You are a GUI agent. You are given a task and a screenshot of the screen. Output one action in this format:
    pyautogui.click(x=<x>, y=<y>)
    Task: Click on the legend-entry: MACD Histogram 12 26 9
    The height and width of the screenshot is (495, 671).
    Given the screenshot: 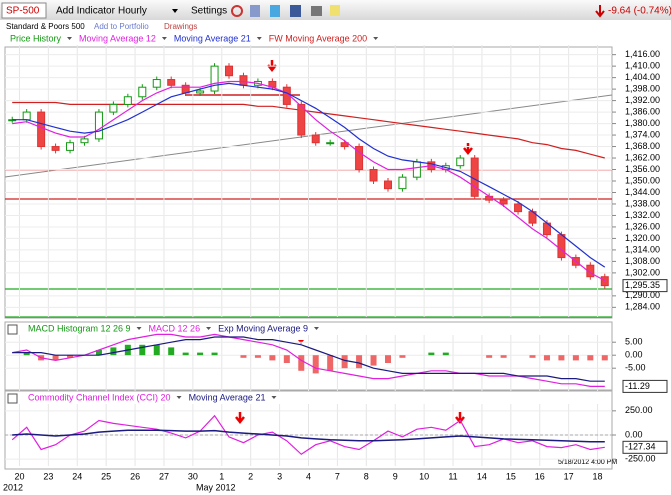 What is the action you would take?
    pyautogui.click(x=79, y=328)
    